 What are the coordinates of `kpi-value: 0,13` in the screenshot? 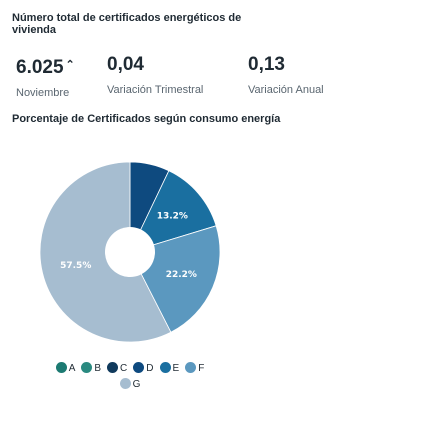 It's located at (266, 64).